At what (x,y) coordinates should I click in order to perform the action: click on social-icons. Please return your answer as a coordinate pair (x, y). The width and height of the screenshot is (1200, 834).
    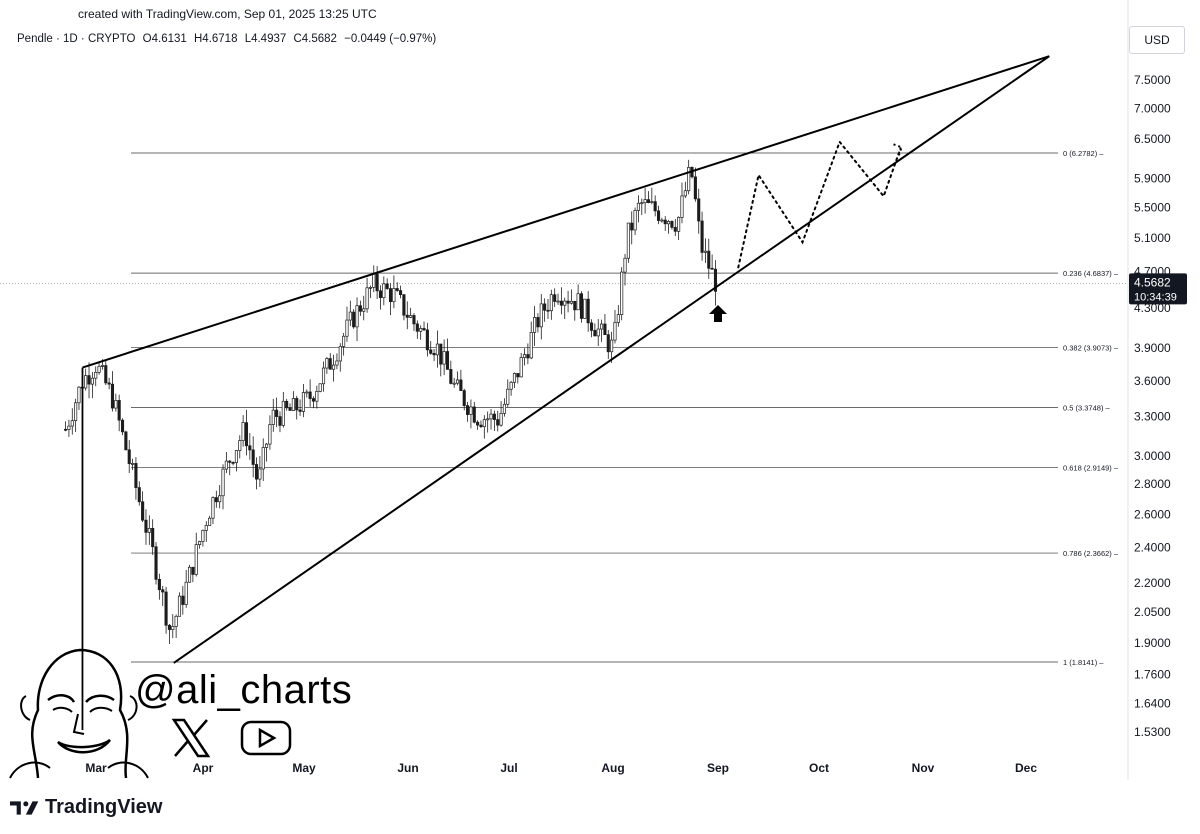
    Looking at the image, I should click on (231, 738).